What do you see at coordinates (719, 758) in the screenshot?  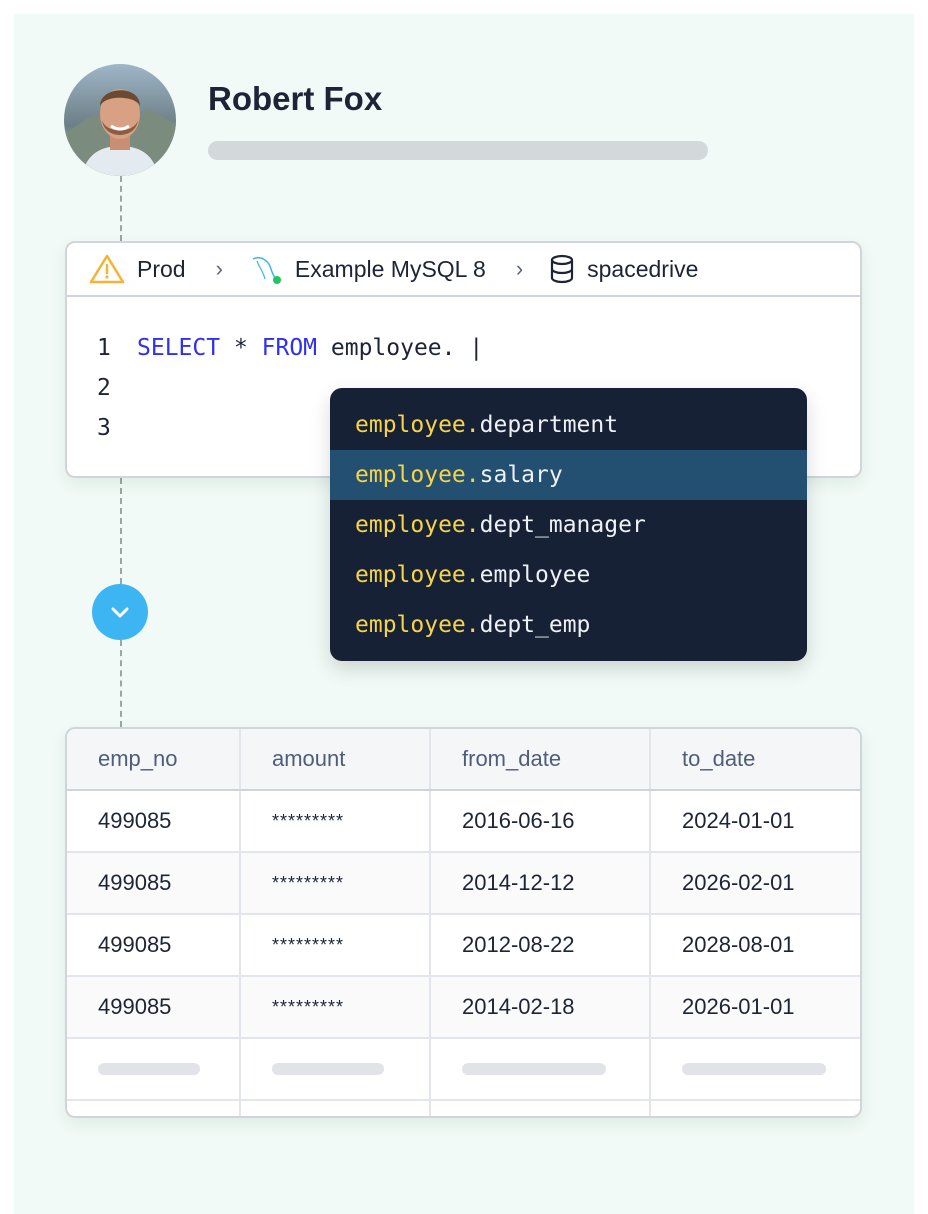 I see `column-header: to_date` at bounding box center [719, 758].